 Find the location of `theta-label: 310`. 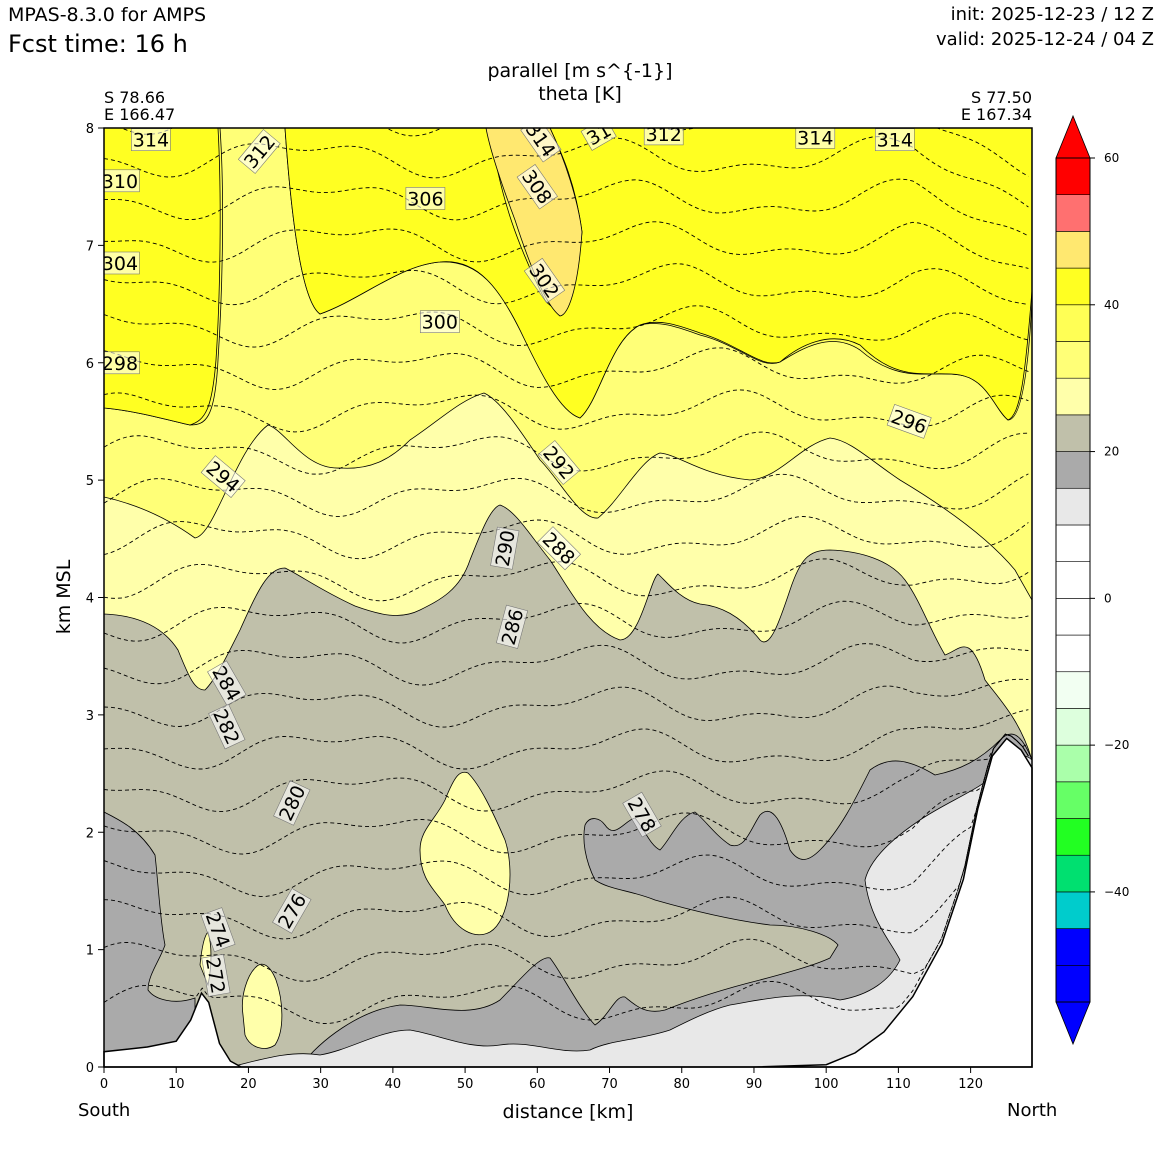

theta-label: 310 is located at coordinates (121, 181).